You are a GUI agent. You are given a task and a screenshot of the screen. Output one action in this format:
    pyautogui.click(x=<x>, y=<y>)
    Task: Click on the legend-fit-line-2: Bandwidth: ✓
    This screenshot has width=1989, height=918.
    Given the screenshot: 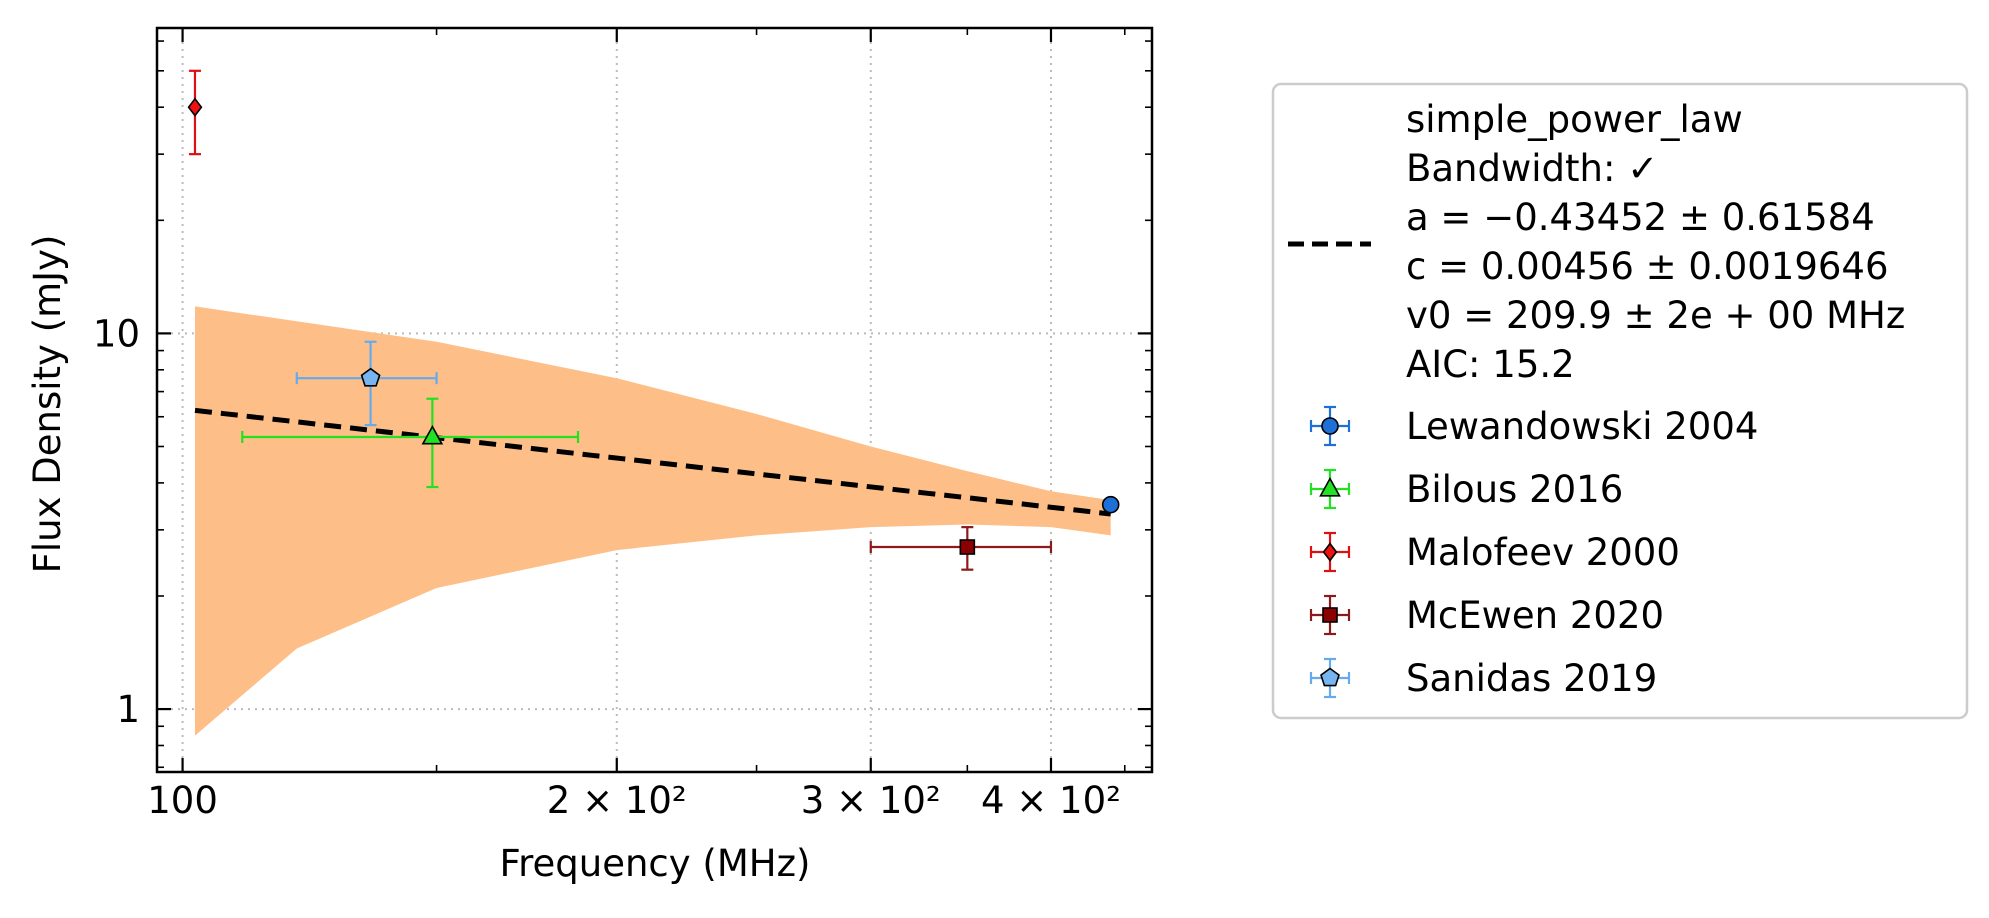 What is the action you would take?
    pyautogui.click(x=1532, y=168)
    